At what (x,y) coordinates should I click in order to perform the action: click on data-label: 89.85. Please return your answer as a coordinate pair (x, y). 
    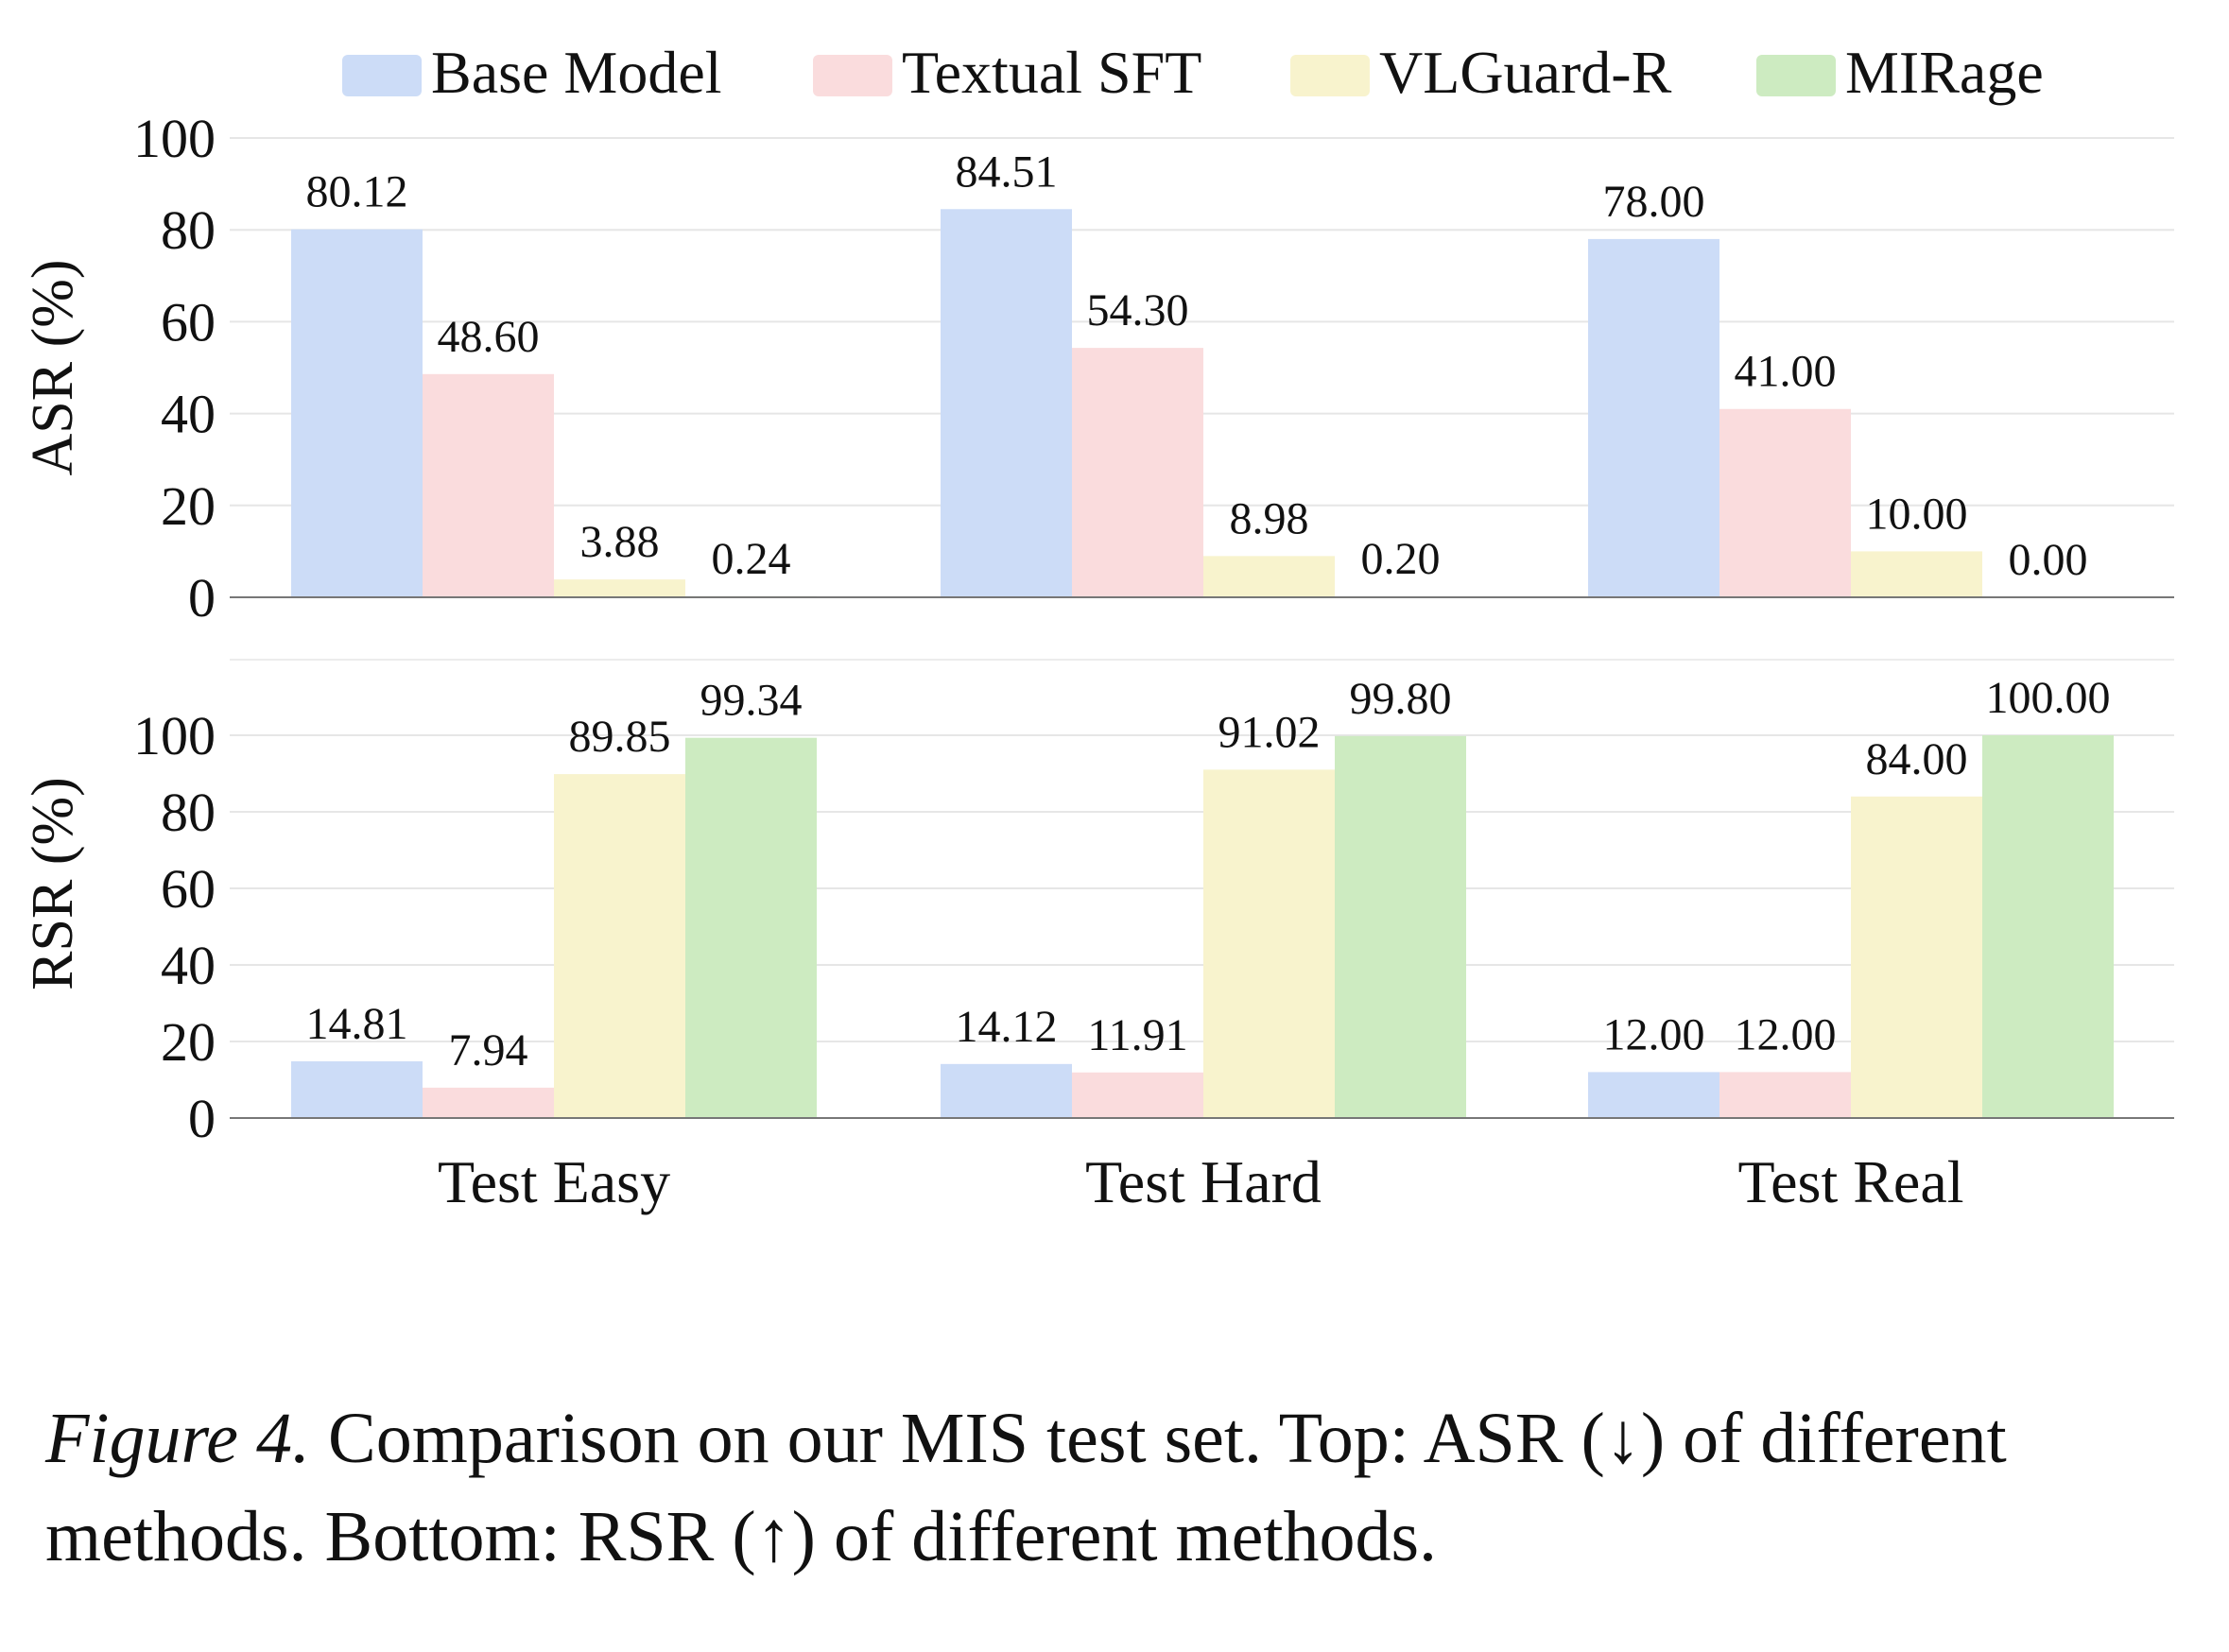
    Looking at the image, I should click on (620, 737).